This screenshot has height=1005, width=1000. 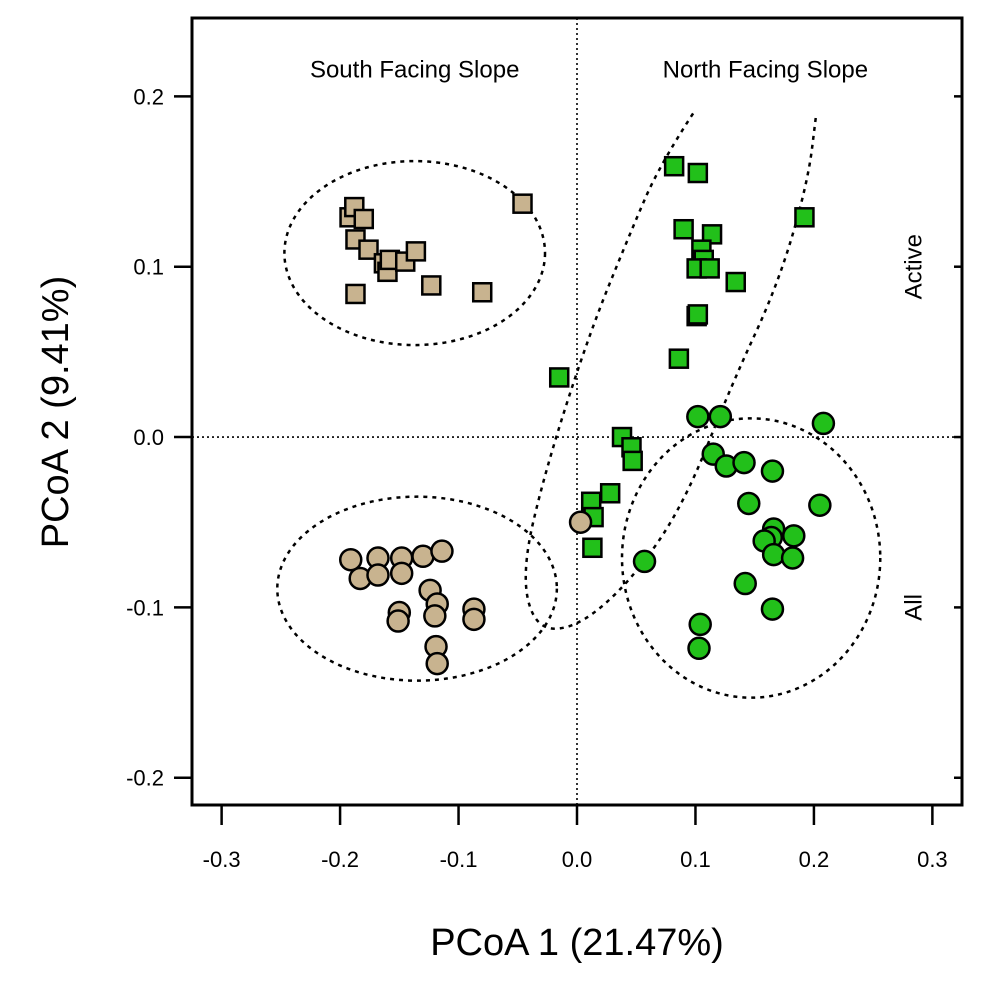 I want to click on y-tick-label: -0.1, so click(x=145, y=607).